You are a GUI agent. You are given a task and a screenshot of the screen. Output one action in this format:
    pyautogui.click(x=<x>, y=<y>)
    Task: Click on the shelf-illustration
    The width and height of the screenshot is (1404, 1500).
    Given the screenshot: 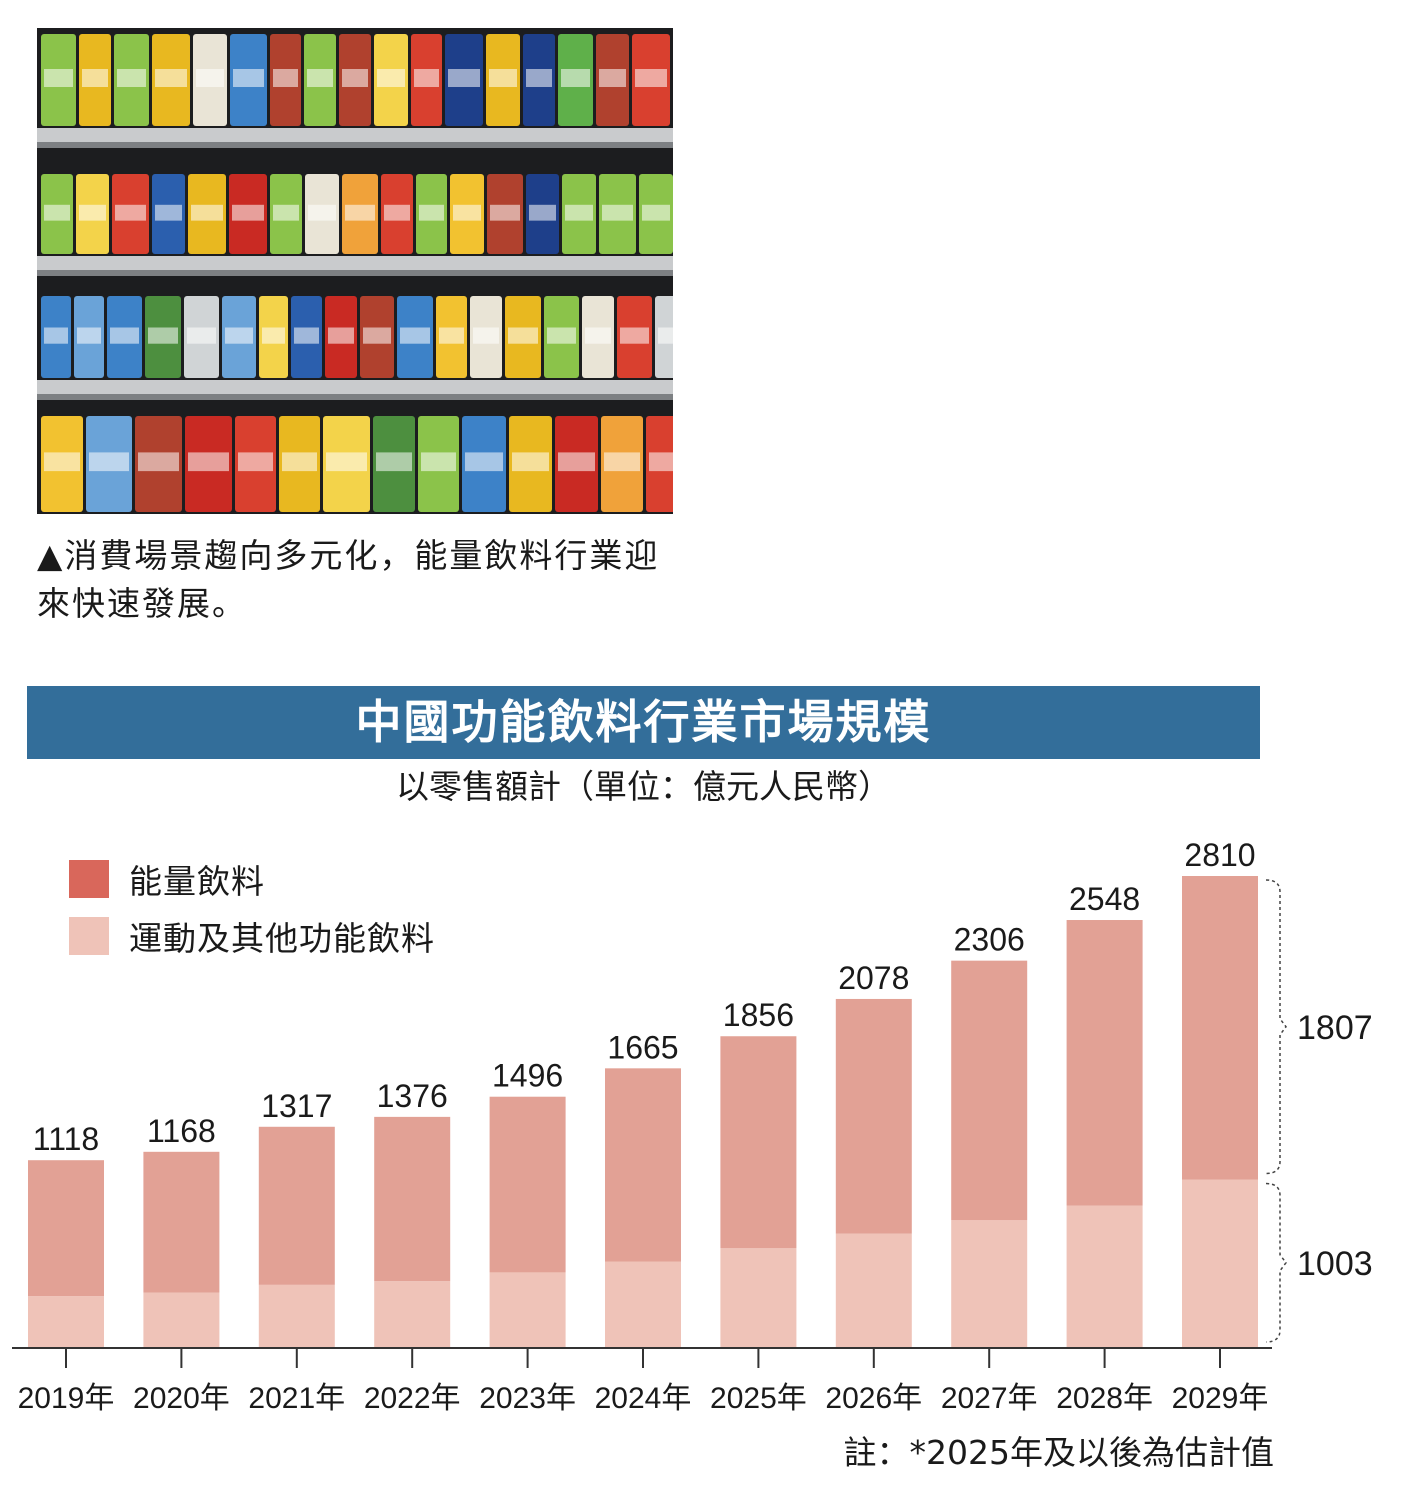 What is the action you would take?
    pyautogui.click(x=355, y=273)
    